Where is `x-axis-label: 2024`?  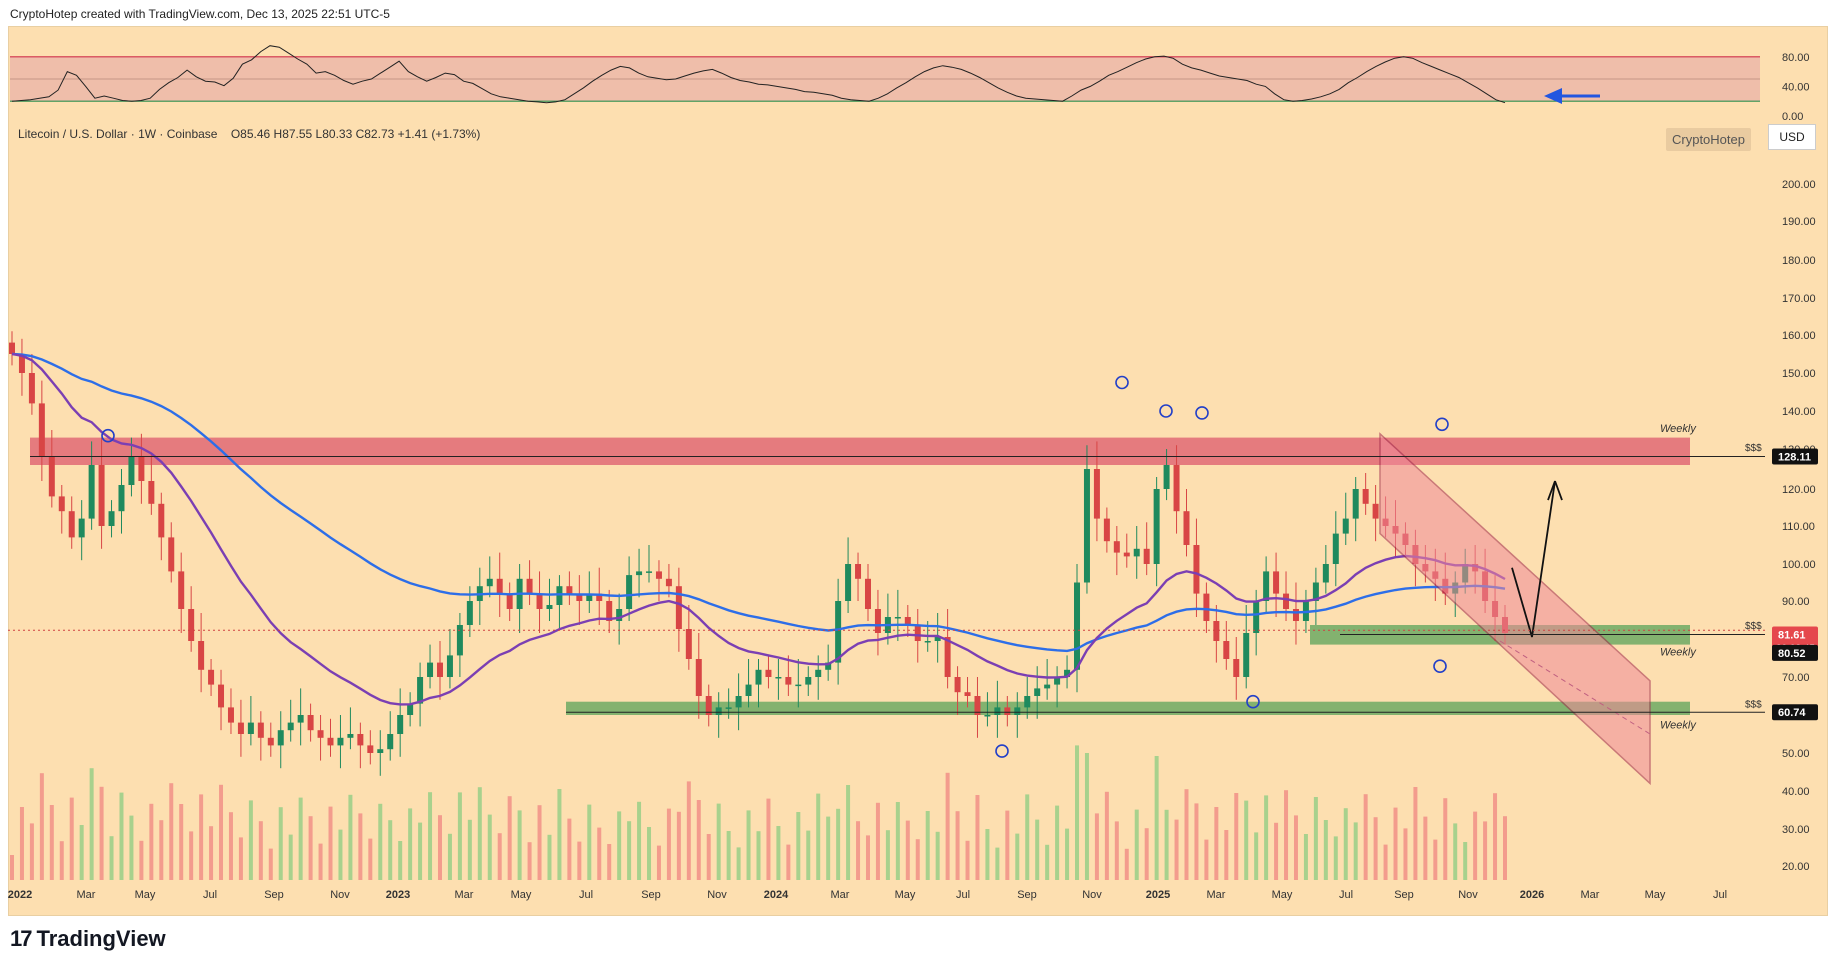 x-axis-label: 2024 is located at coordinates (776, 895).